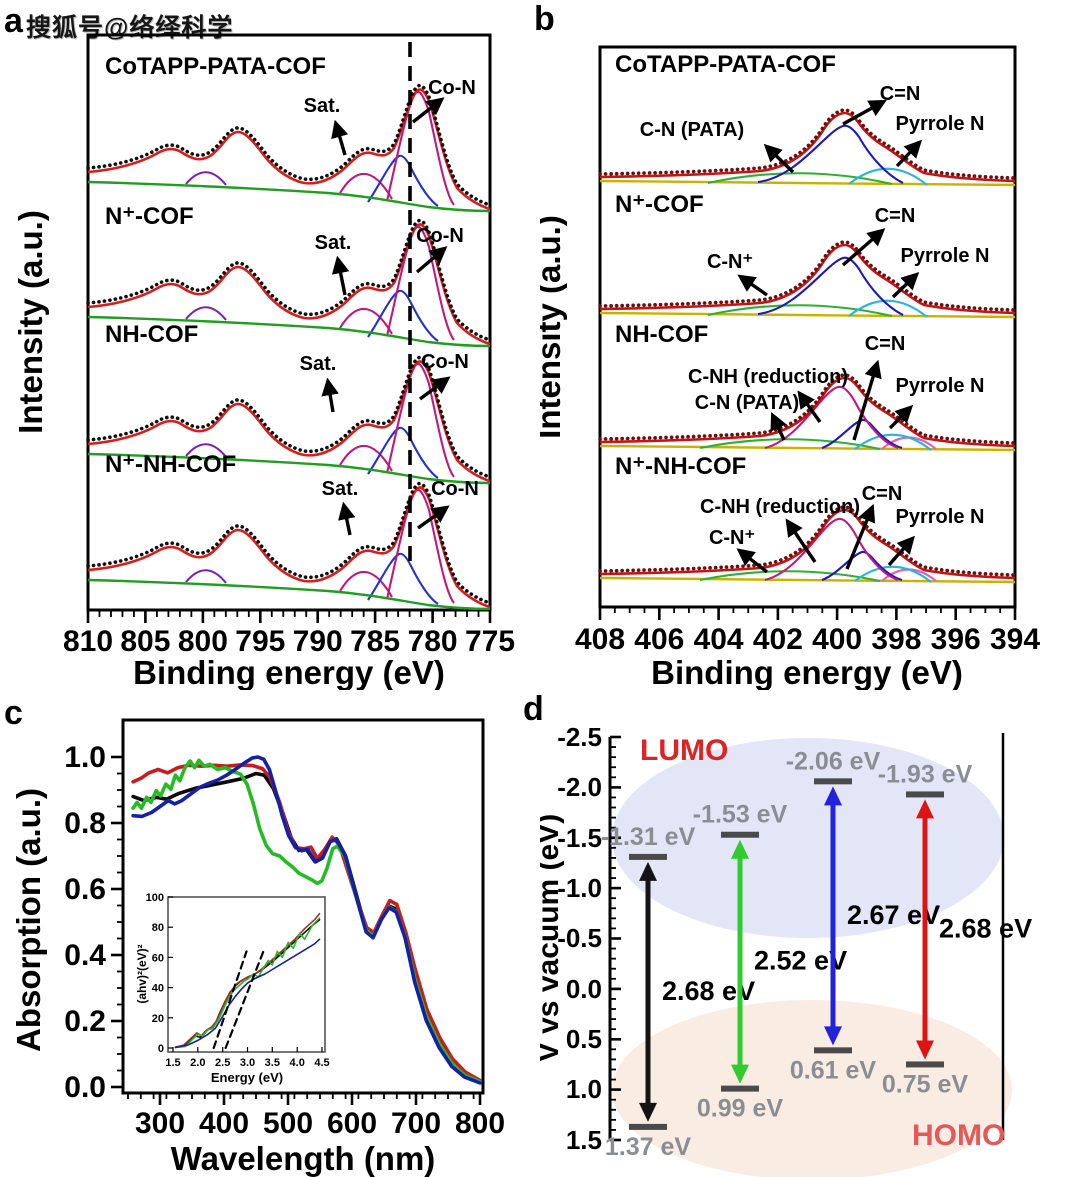 The height and width of the screenshot is (1177, 1080). What do you see at coordinates (13, 713) in the screenshot?
I see `panel-label-c: c` at bounding box center [13, 713].